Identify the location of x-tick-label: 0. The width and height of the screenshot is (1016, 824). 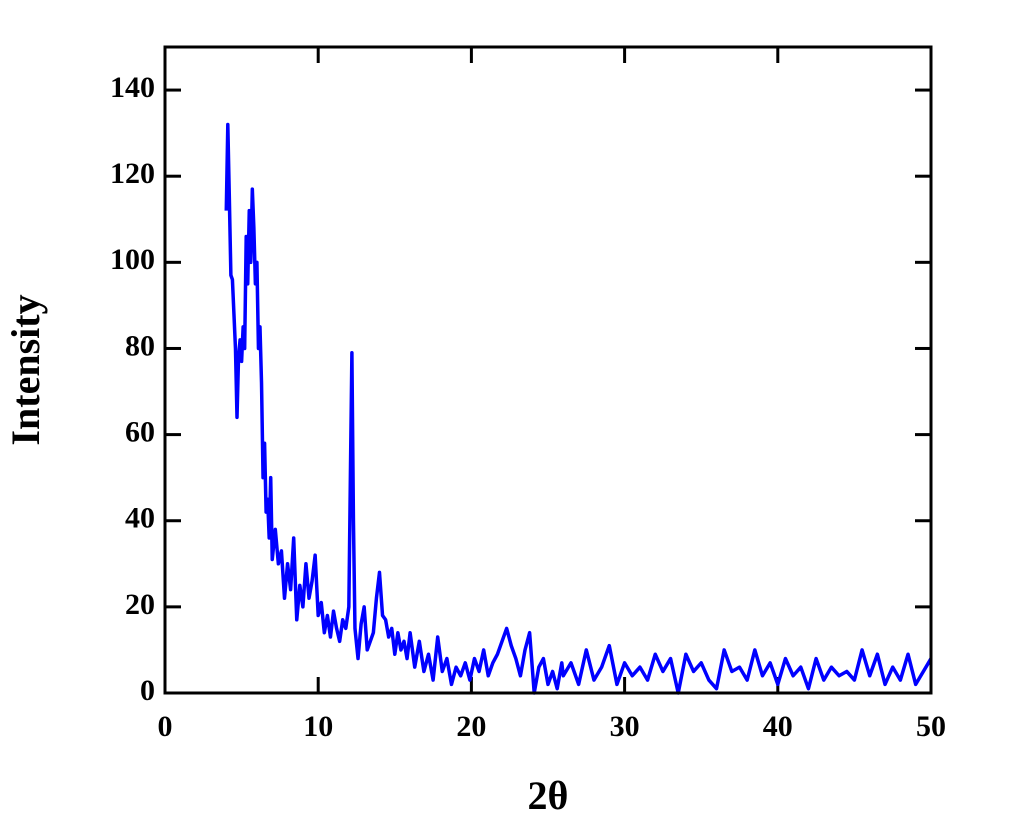
(165, 726).